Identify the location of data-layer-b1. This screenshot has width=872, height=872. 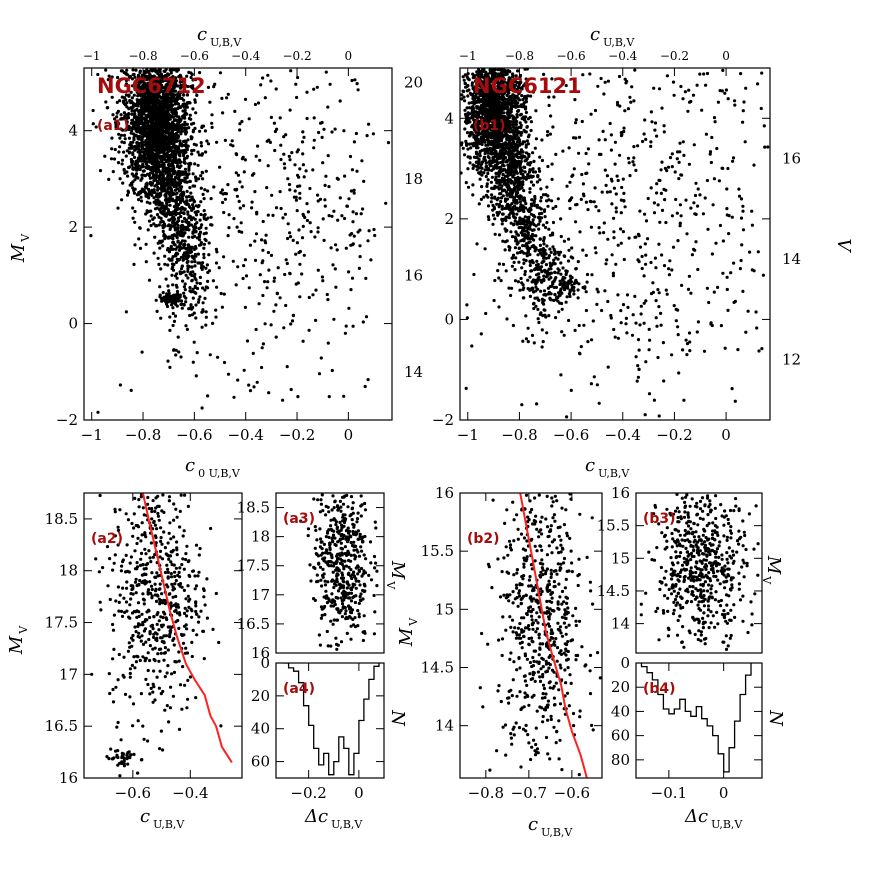
(615, 243).